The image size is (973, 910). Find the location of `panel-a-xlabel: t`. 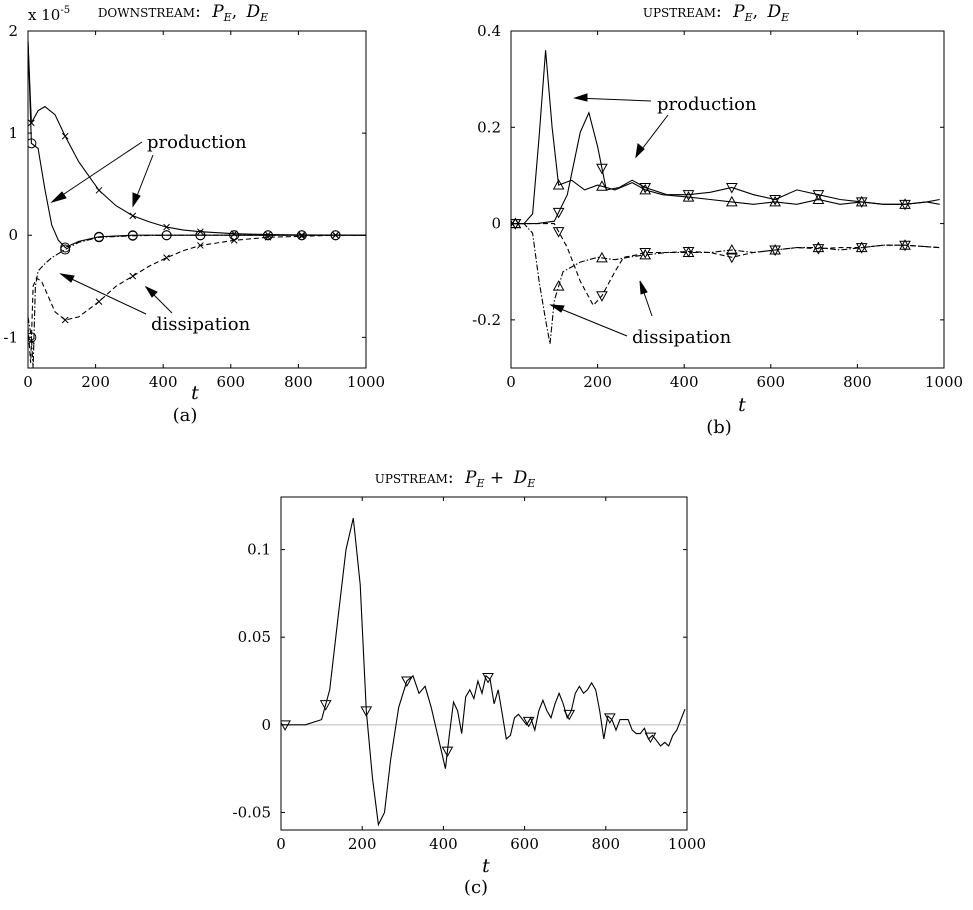

panel-a-xlabel: t is located at coordinates (195, 393).